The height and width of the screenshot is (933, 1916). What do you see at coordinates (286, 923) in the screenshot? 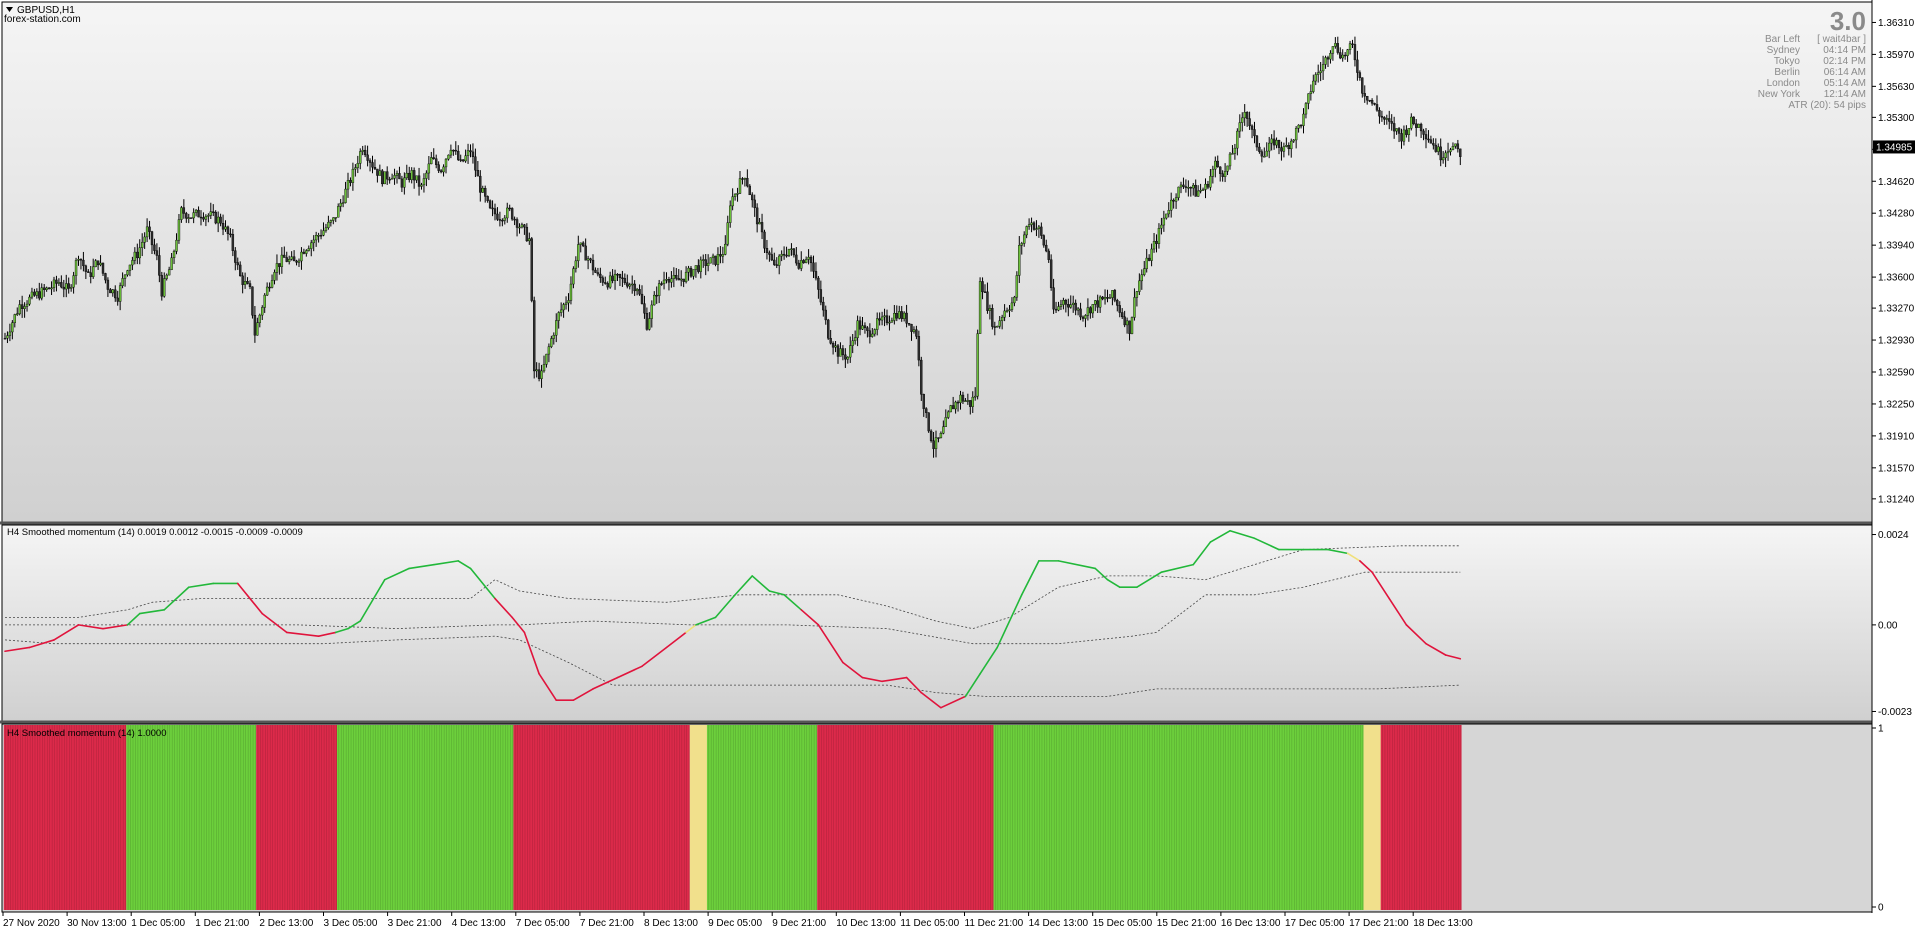
I see `time-tick-label: 2 Dec 13:00` at bounding box center [286, 923].